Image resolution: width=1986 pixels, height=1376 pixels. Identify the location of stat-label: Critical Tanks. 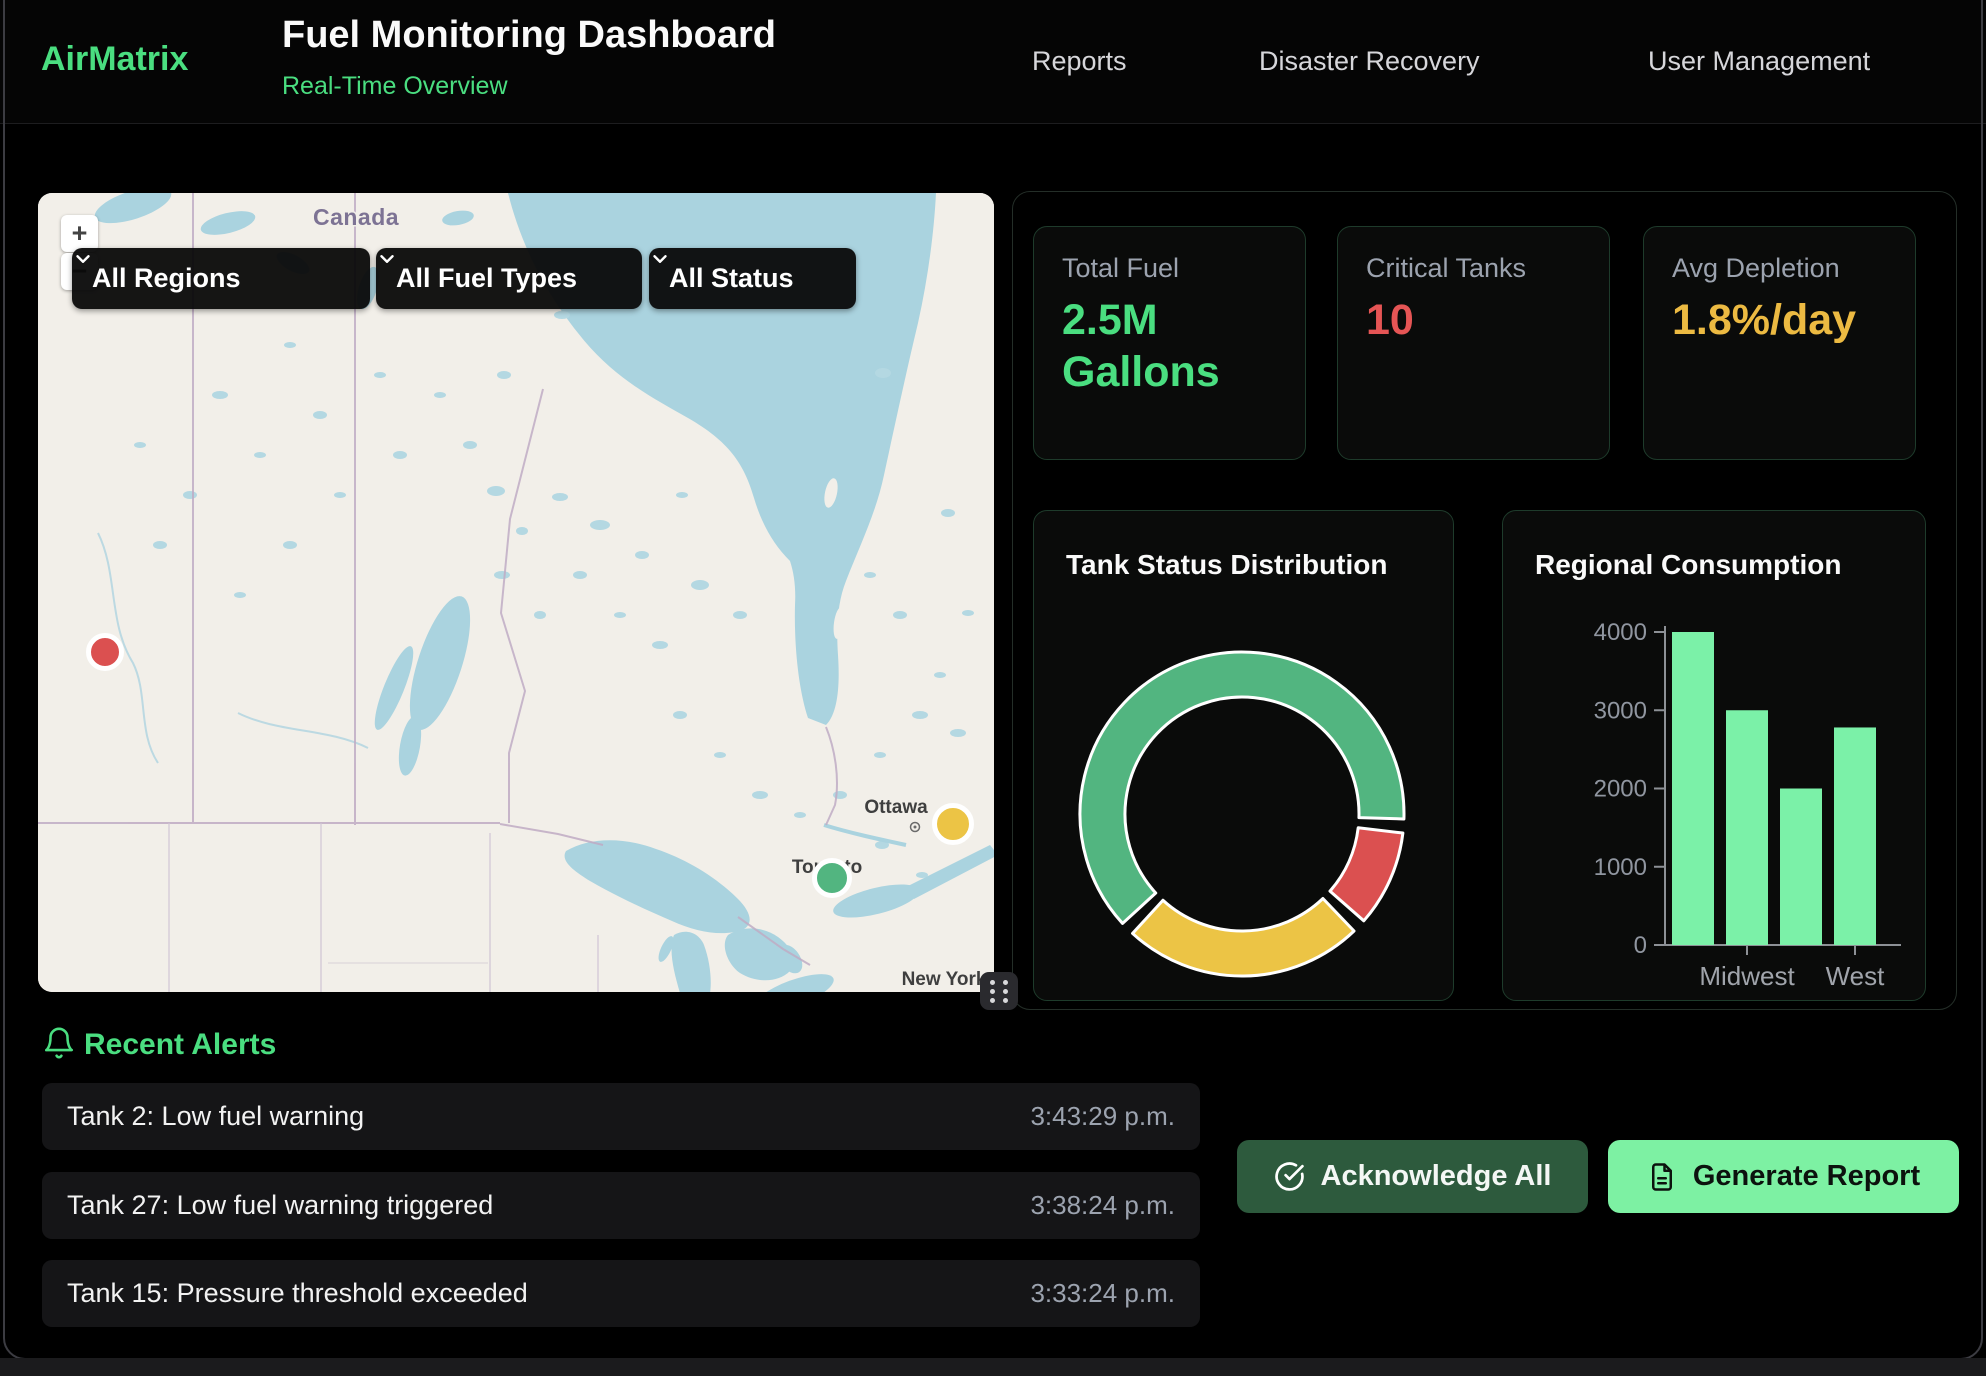
(1446, 268).